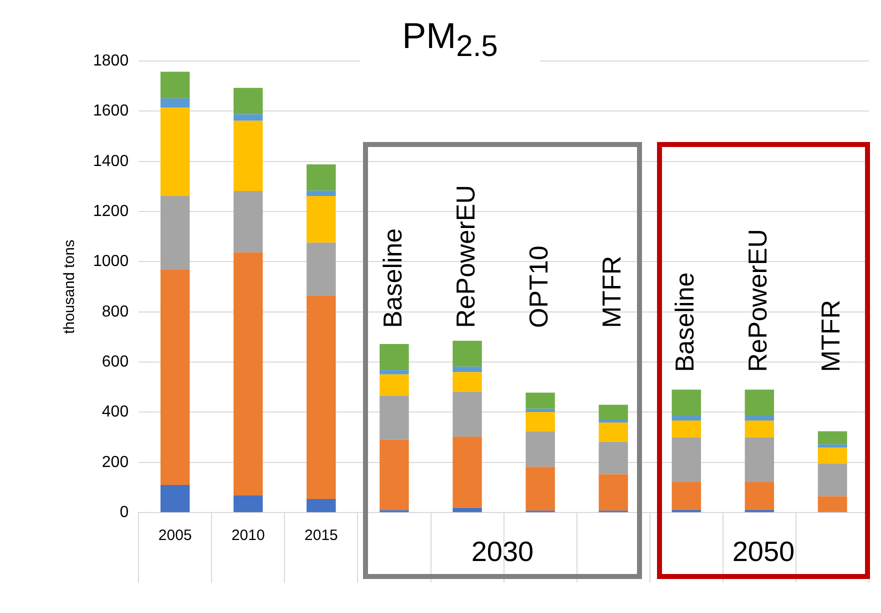 This screenshot has width=881, height=613. What do you see at coordinates (115, 361) in the screenshot?
I see `y-tick-label: 600` at bounding box center [115, 361].